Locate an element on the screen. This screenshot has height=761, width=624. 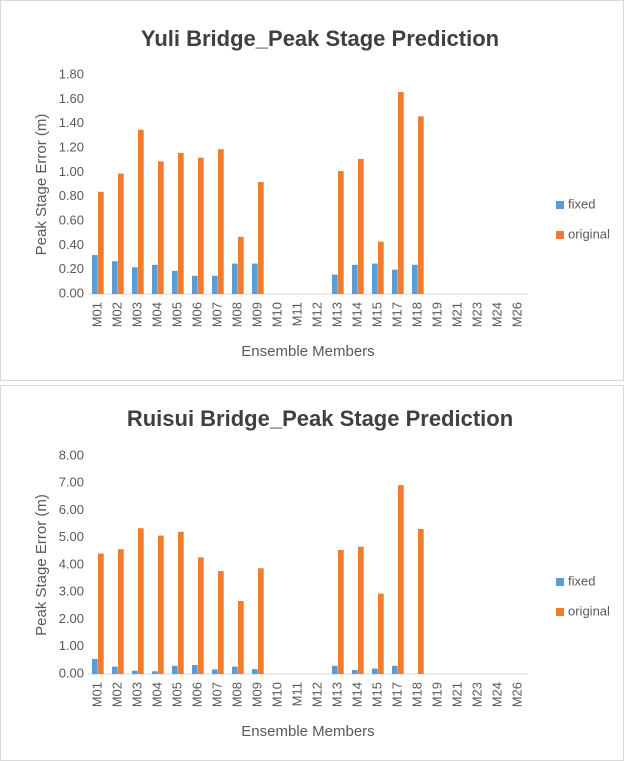
x-tick-label: M12 is located at coordinates (316, 314).